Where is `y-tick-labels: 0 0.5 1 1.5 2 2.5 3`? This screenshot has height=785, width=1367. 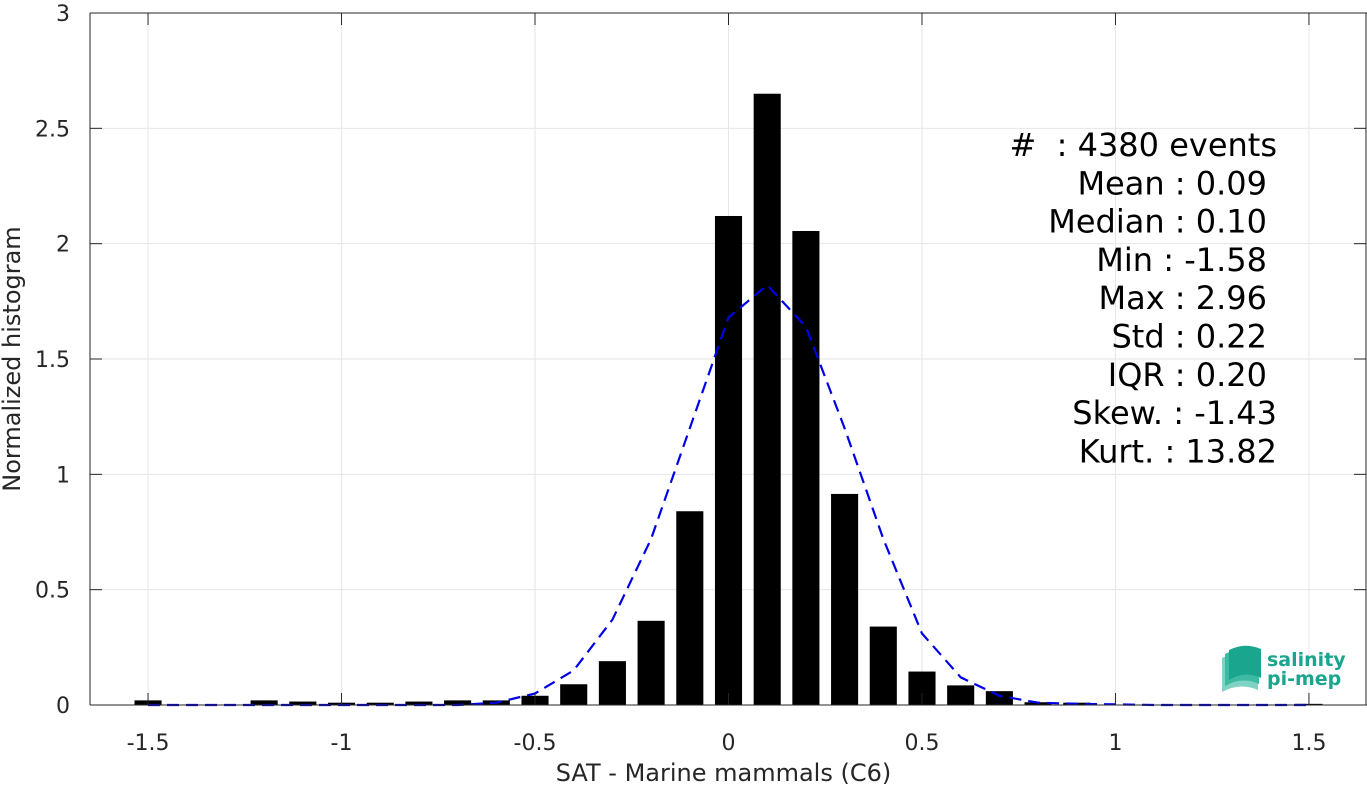 y-tick-labels: 0 0.5 1 1.5 2 2.5 3 is located at coordinates (52, 360).